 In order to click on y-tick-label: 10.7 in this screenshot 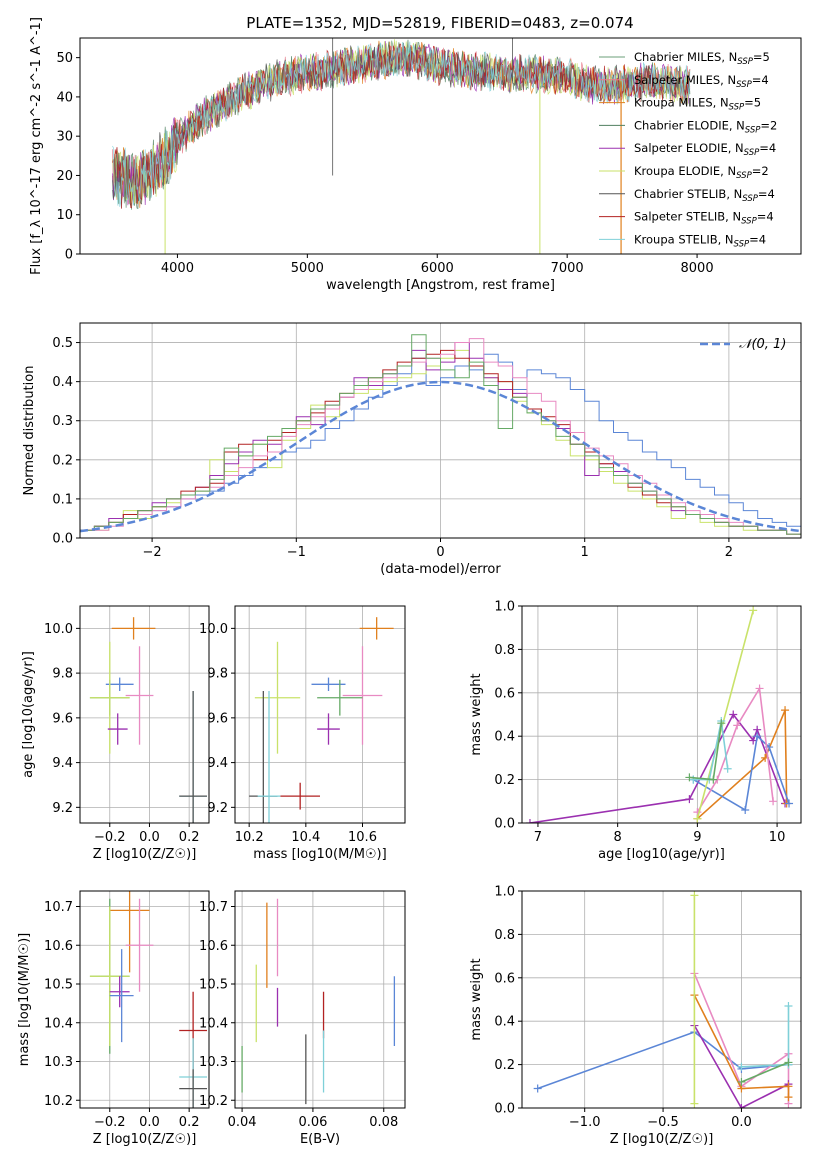, I will do `click(58, 907)`.